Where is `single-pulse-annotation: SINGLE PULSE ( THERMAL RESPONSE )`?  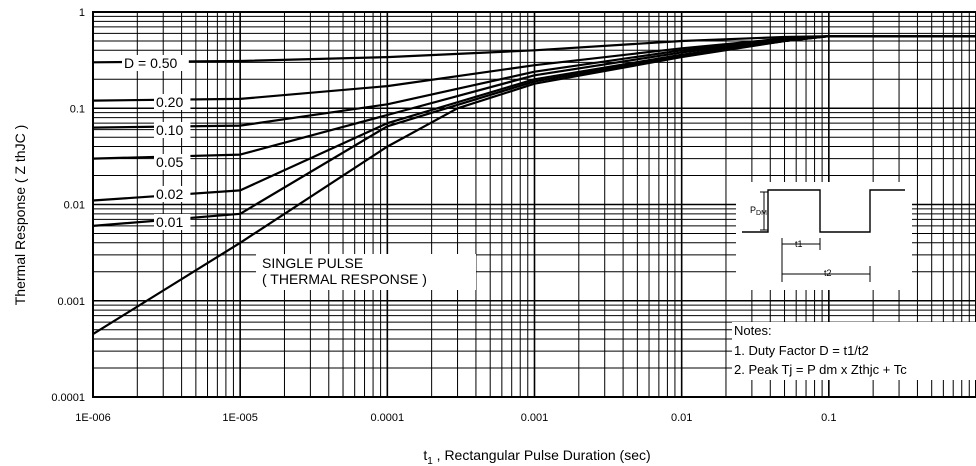
single-pulse-annotation: SINGLE PULSE ( THERMAL RESPONSE ) is located at coordinates (366, 272).